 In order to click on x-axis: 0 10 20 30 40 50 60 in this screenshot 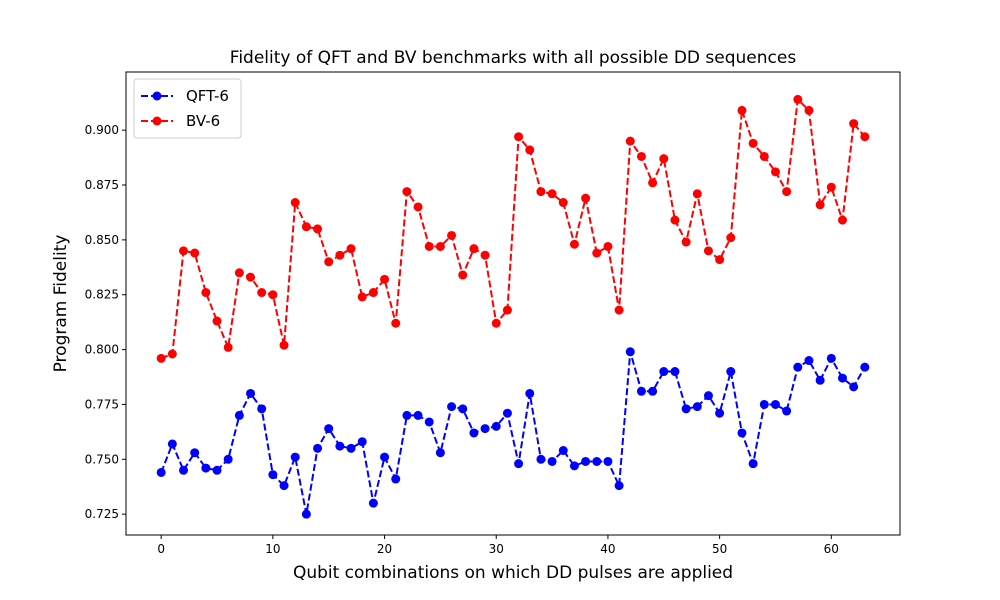, I will do `click(498, 545)`.